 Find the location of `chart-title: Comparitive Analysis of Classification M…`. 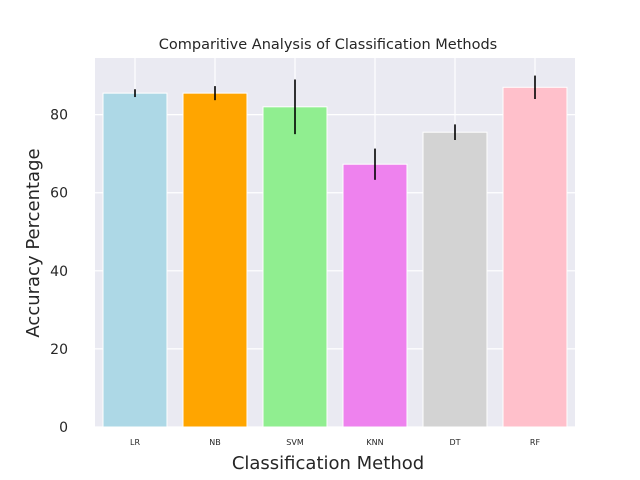

chart-title: Comparitive Analysis of Classification M… is located at coordinates (328, 45).